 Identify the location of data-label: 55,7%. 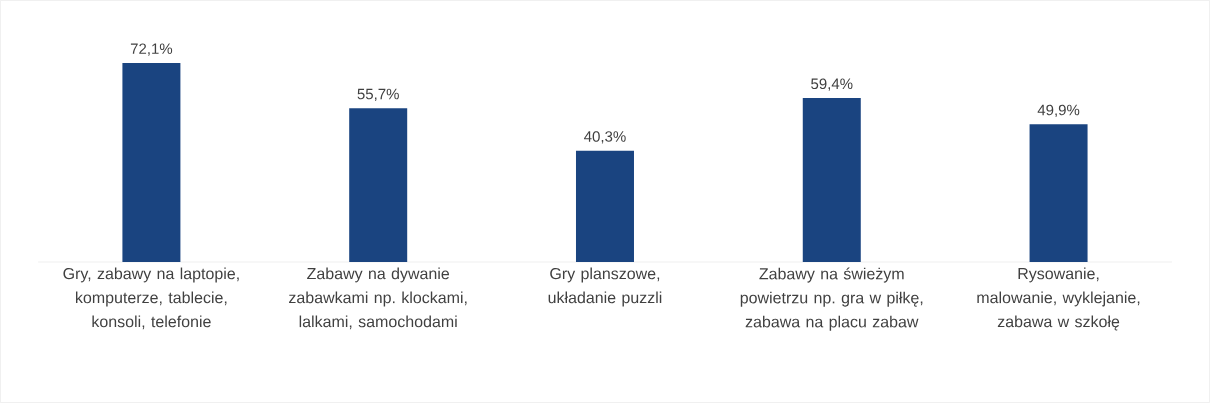
(378, 95).